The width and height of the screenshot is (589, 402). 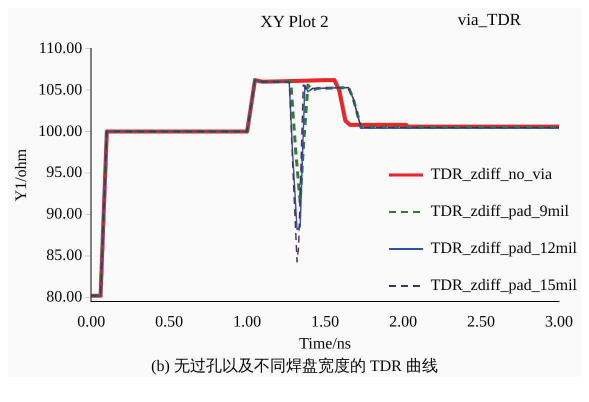 What do you see at coordinates (491, 175) in the screenshot?
I see `legend-label: TDR_zdiff_no_via` at bounding box center [491, 175].